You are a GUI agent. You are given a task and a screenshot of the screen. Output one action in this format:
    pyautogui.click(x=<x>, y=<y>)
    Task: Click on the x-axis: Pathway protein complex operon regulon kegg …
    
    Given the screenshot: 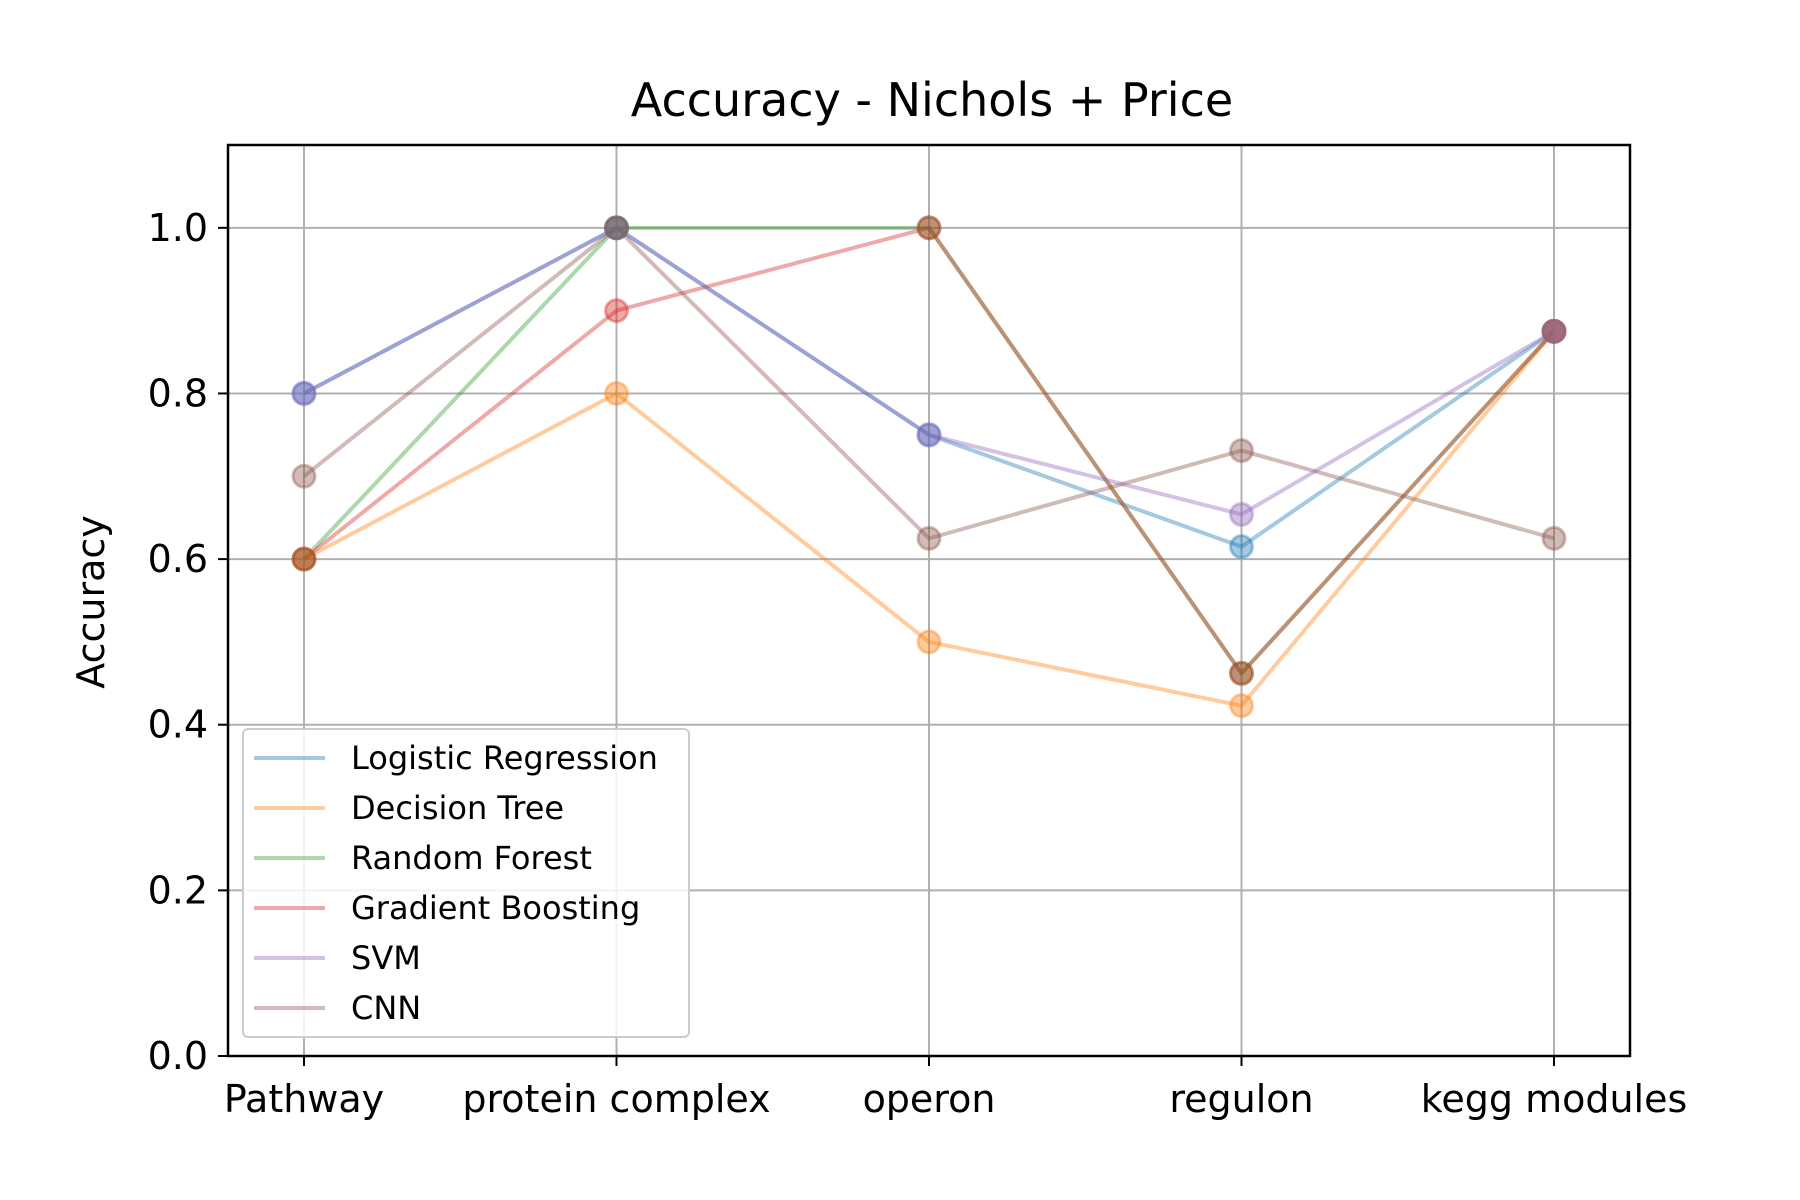 What is the action you would take?
    pyautogui.click(x=955, y=1088)
    